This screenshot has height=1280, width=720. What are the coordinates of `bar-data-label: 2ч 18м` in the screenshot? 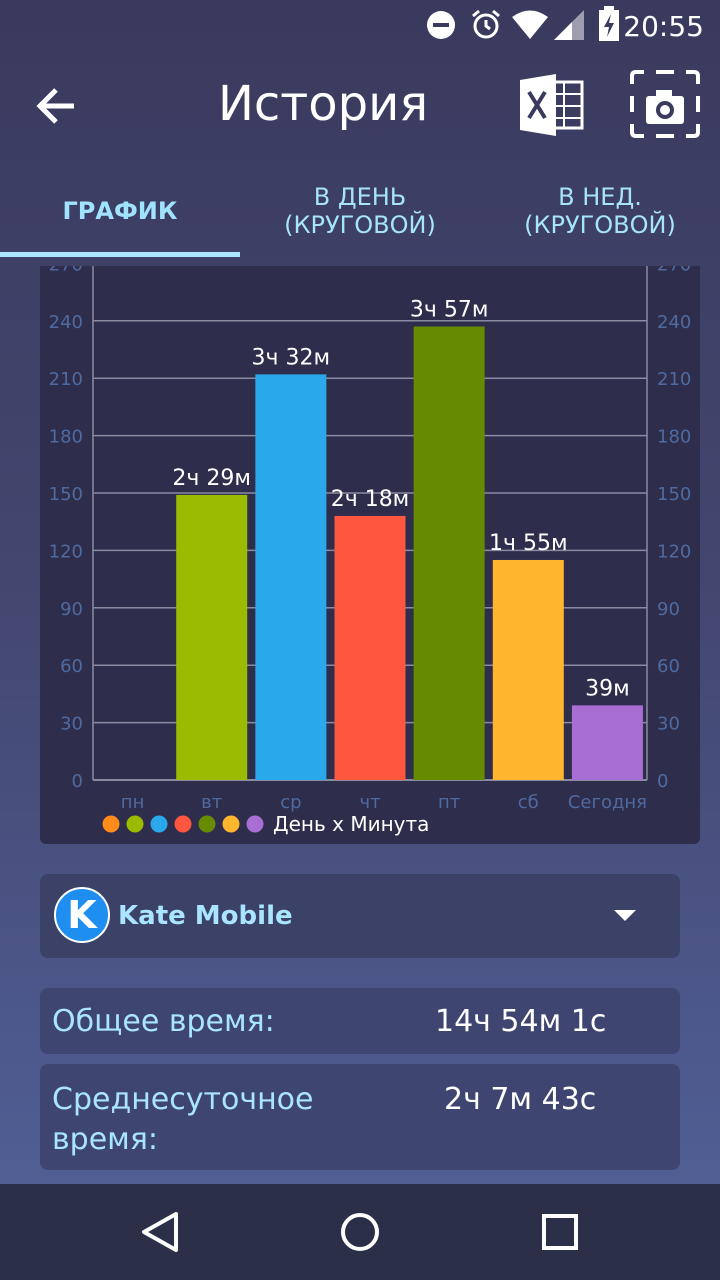 It's located at (370, 499).